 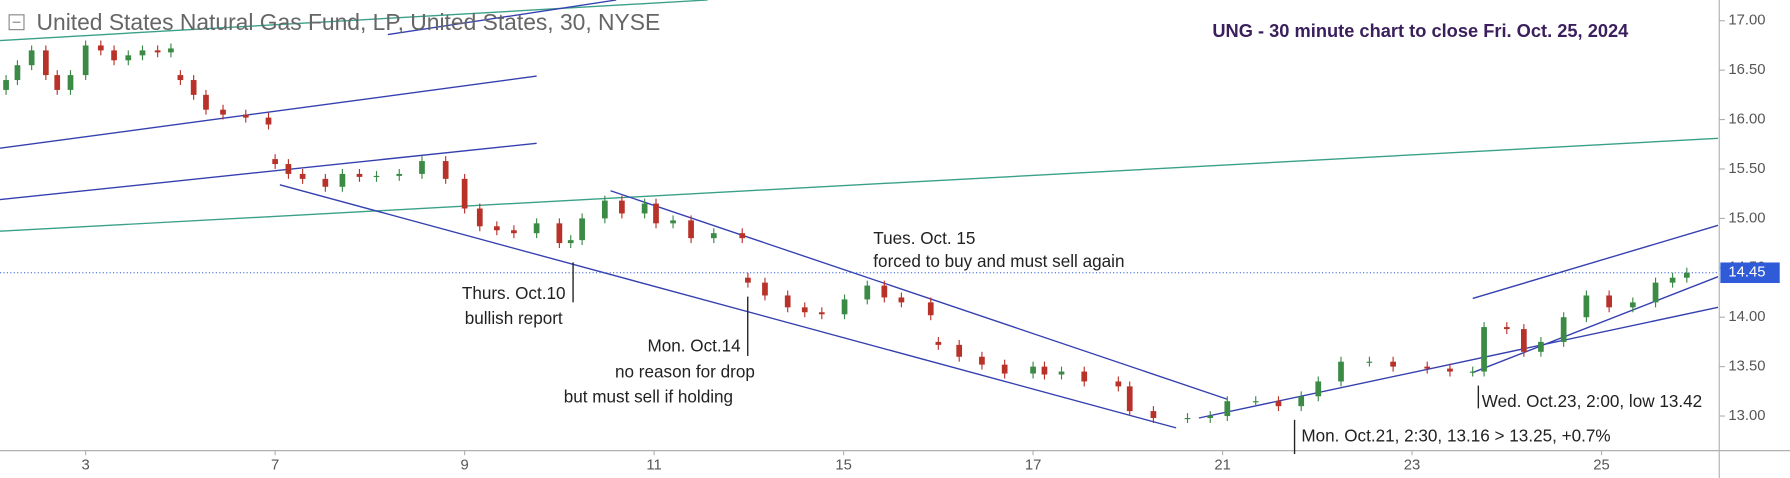 What do you see at coordinates (1746, 317) in the screenshot?
I see `y-tick-label: 14.00` at bounding box center [1746, 317].